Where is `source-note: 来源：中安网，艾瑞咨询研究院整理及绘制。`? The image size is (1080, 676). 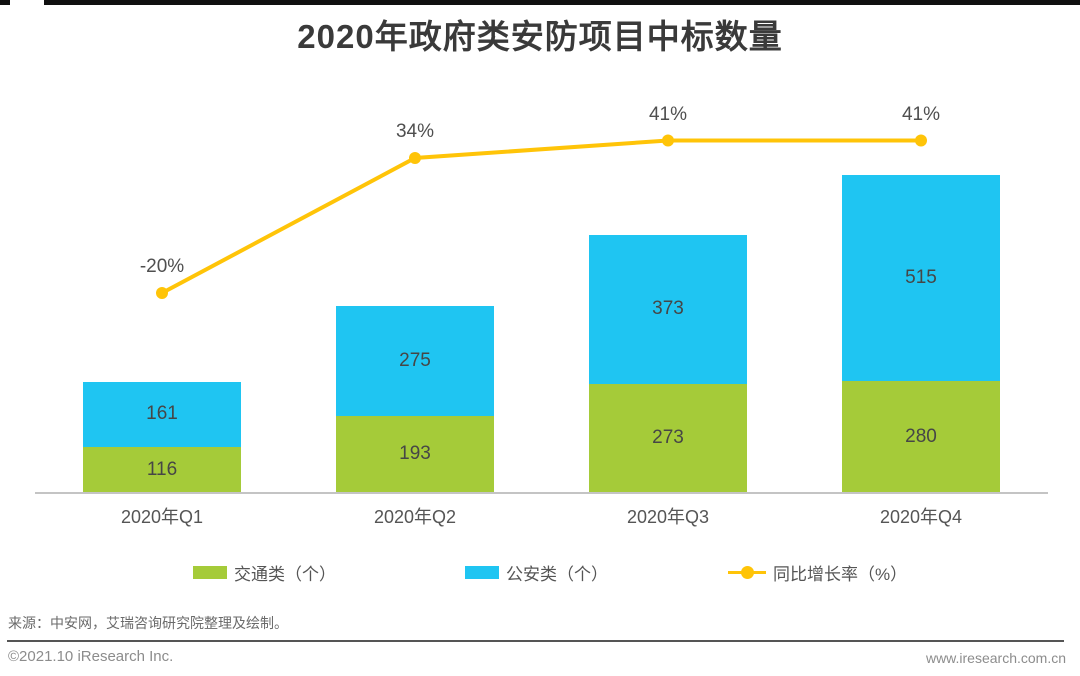 source-note: 来源：中安网，艾瑞咨询研究院整理及绘制。 is located at coordinates (148, 623).